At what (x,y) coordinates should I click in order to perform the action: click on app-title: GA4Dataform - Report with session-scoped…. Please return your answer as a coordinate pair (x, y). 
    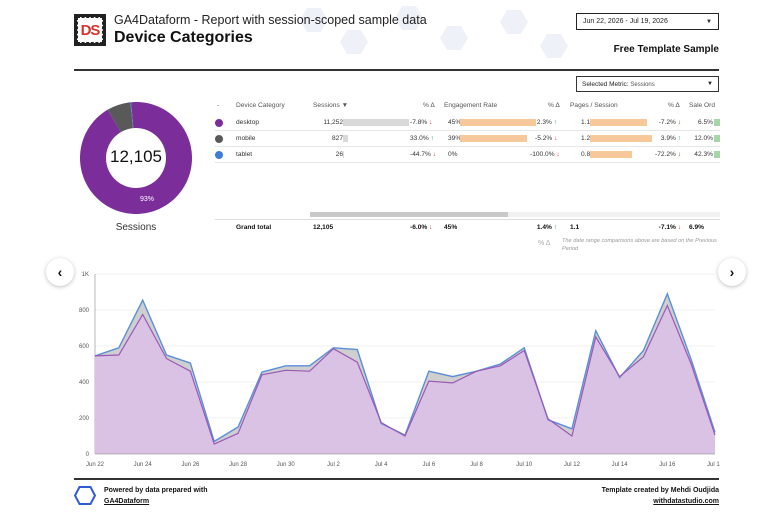
    Looking at the image, I should click on (270, 20).